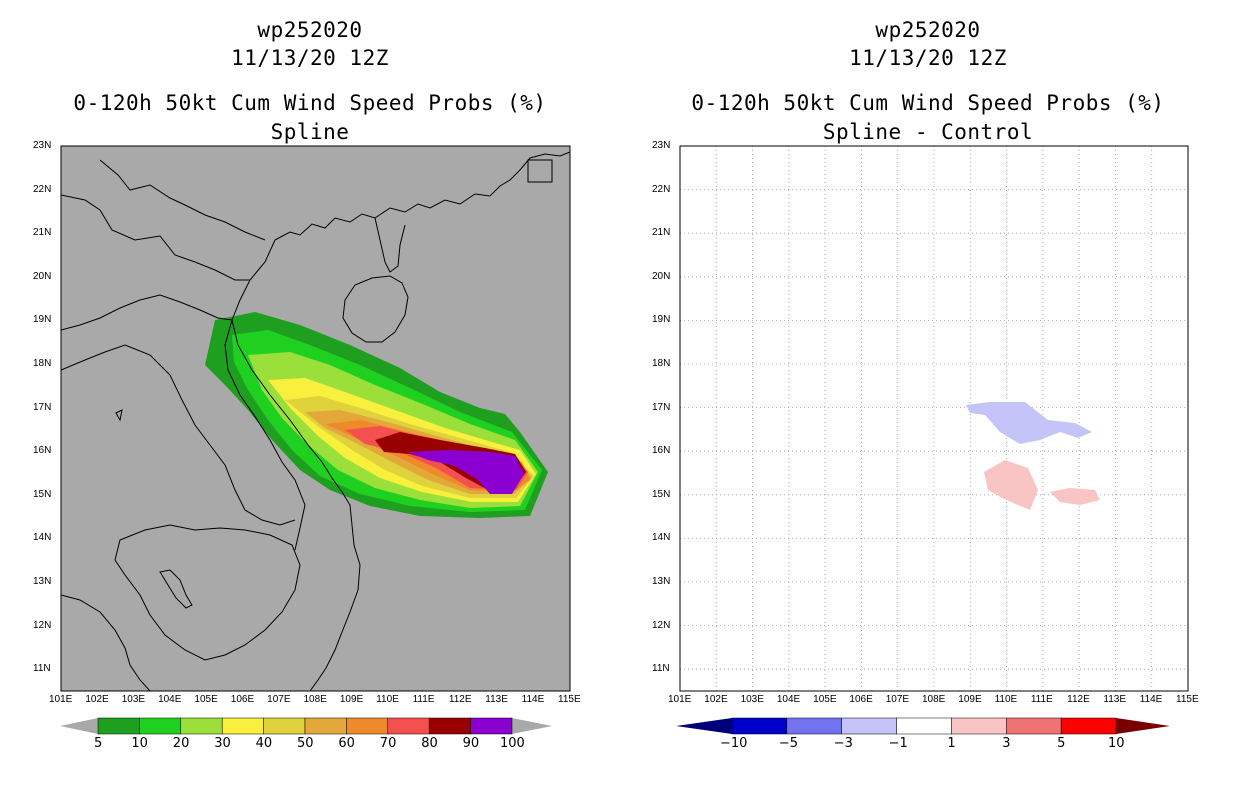 Image resolution: width=1236 pixels, height=800 pixels. Describe the element at coordinates (661, 145) in the screenshot. I see `right-lat-tick-label: 23N` at that location.